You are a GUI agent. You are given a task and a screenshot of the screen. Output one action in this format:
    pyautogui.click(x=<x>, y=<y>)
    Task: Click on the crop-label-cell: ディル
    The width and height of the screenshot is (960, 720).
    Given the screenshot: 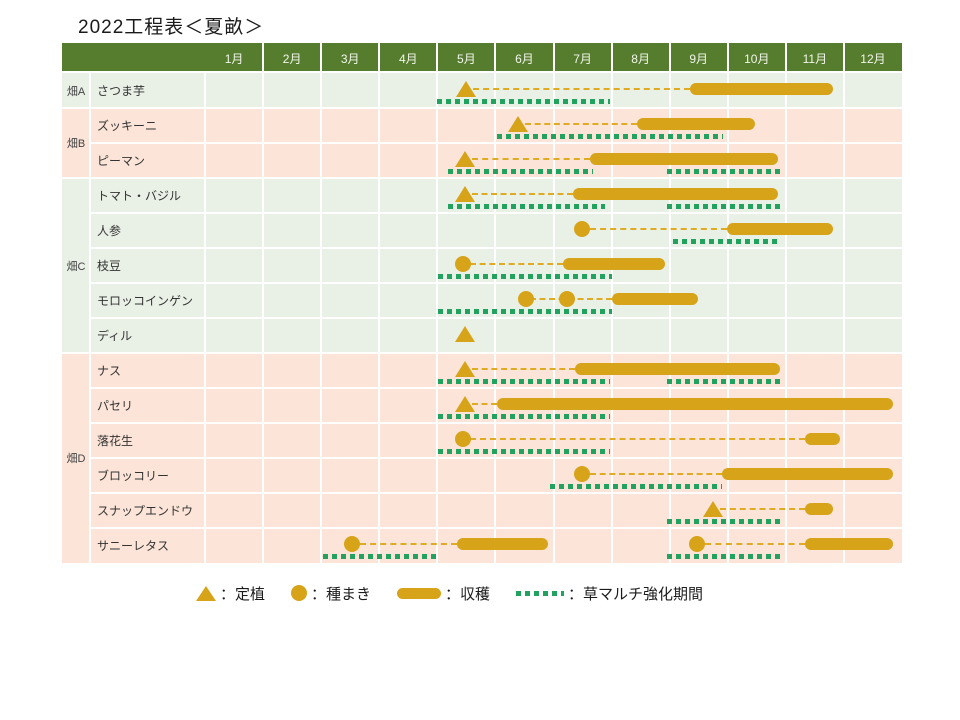 What is the action you would take?
    pyautogui.click(x=147, y=335)
    